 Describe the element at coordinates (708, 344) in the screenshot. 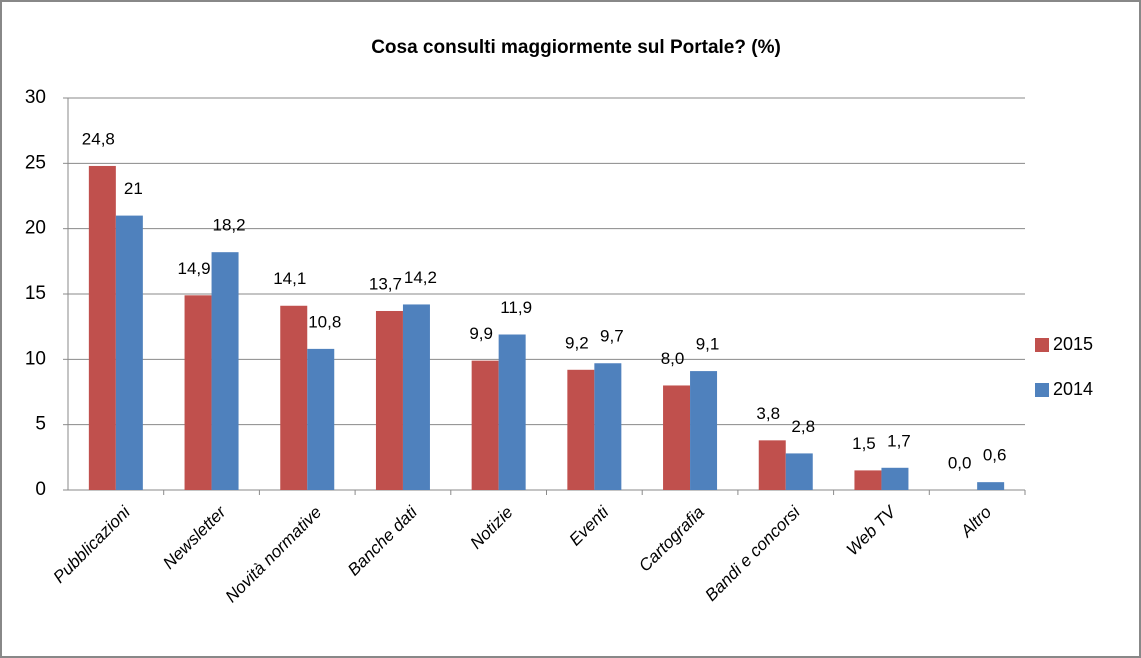

I see `value-label: 9,1` at that location.